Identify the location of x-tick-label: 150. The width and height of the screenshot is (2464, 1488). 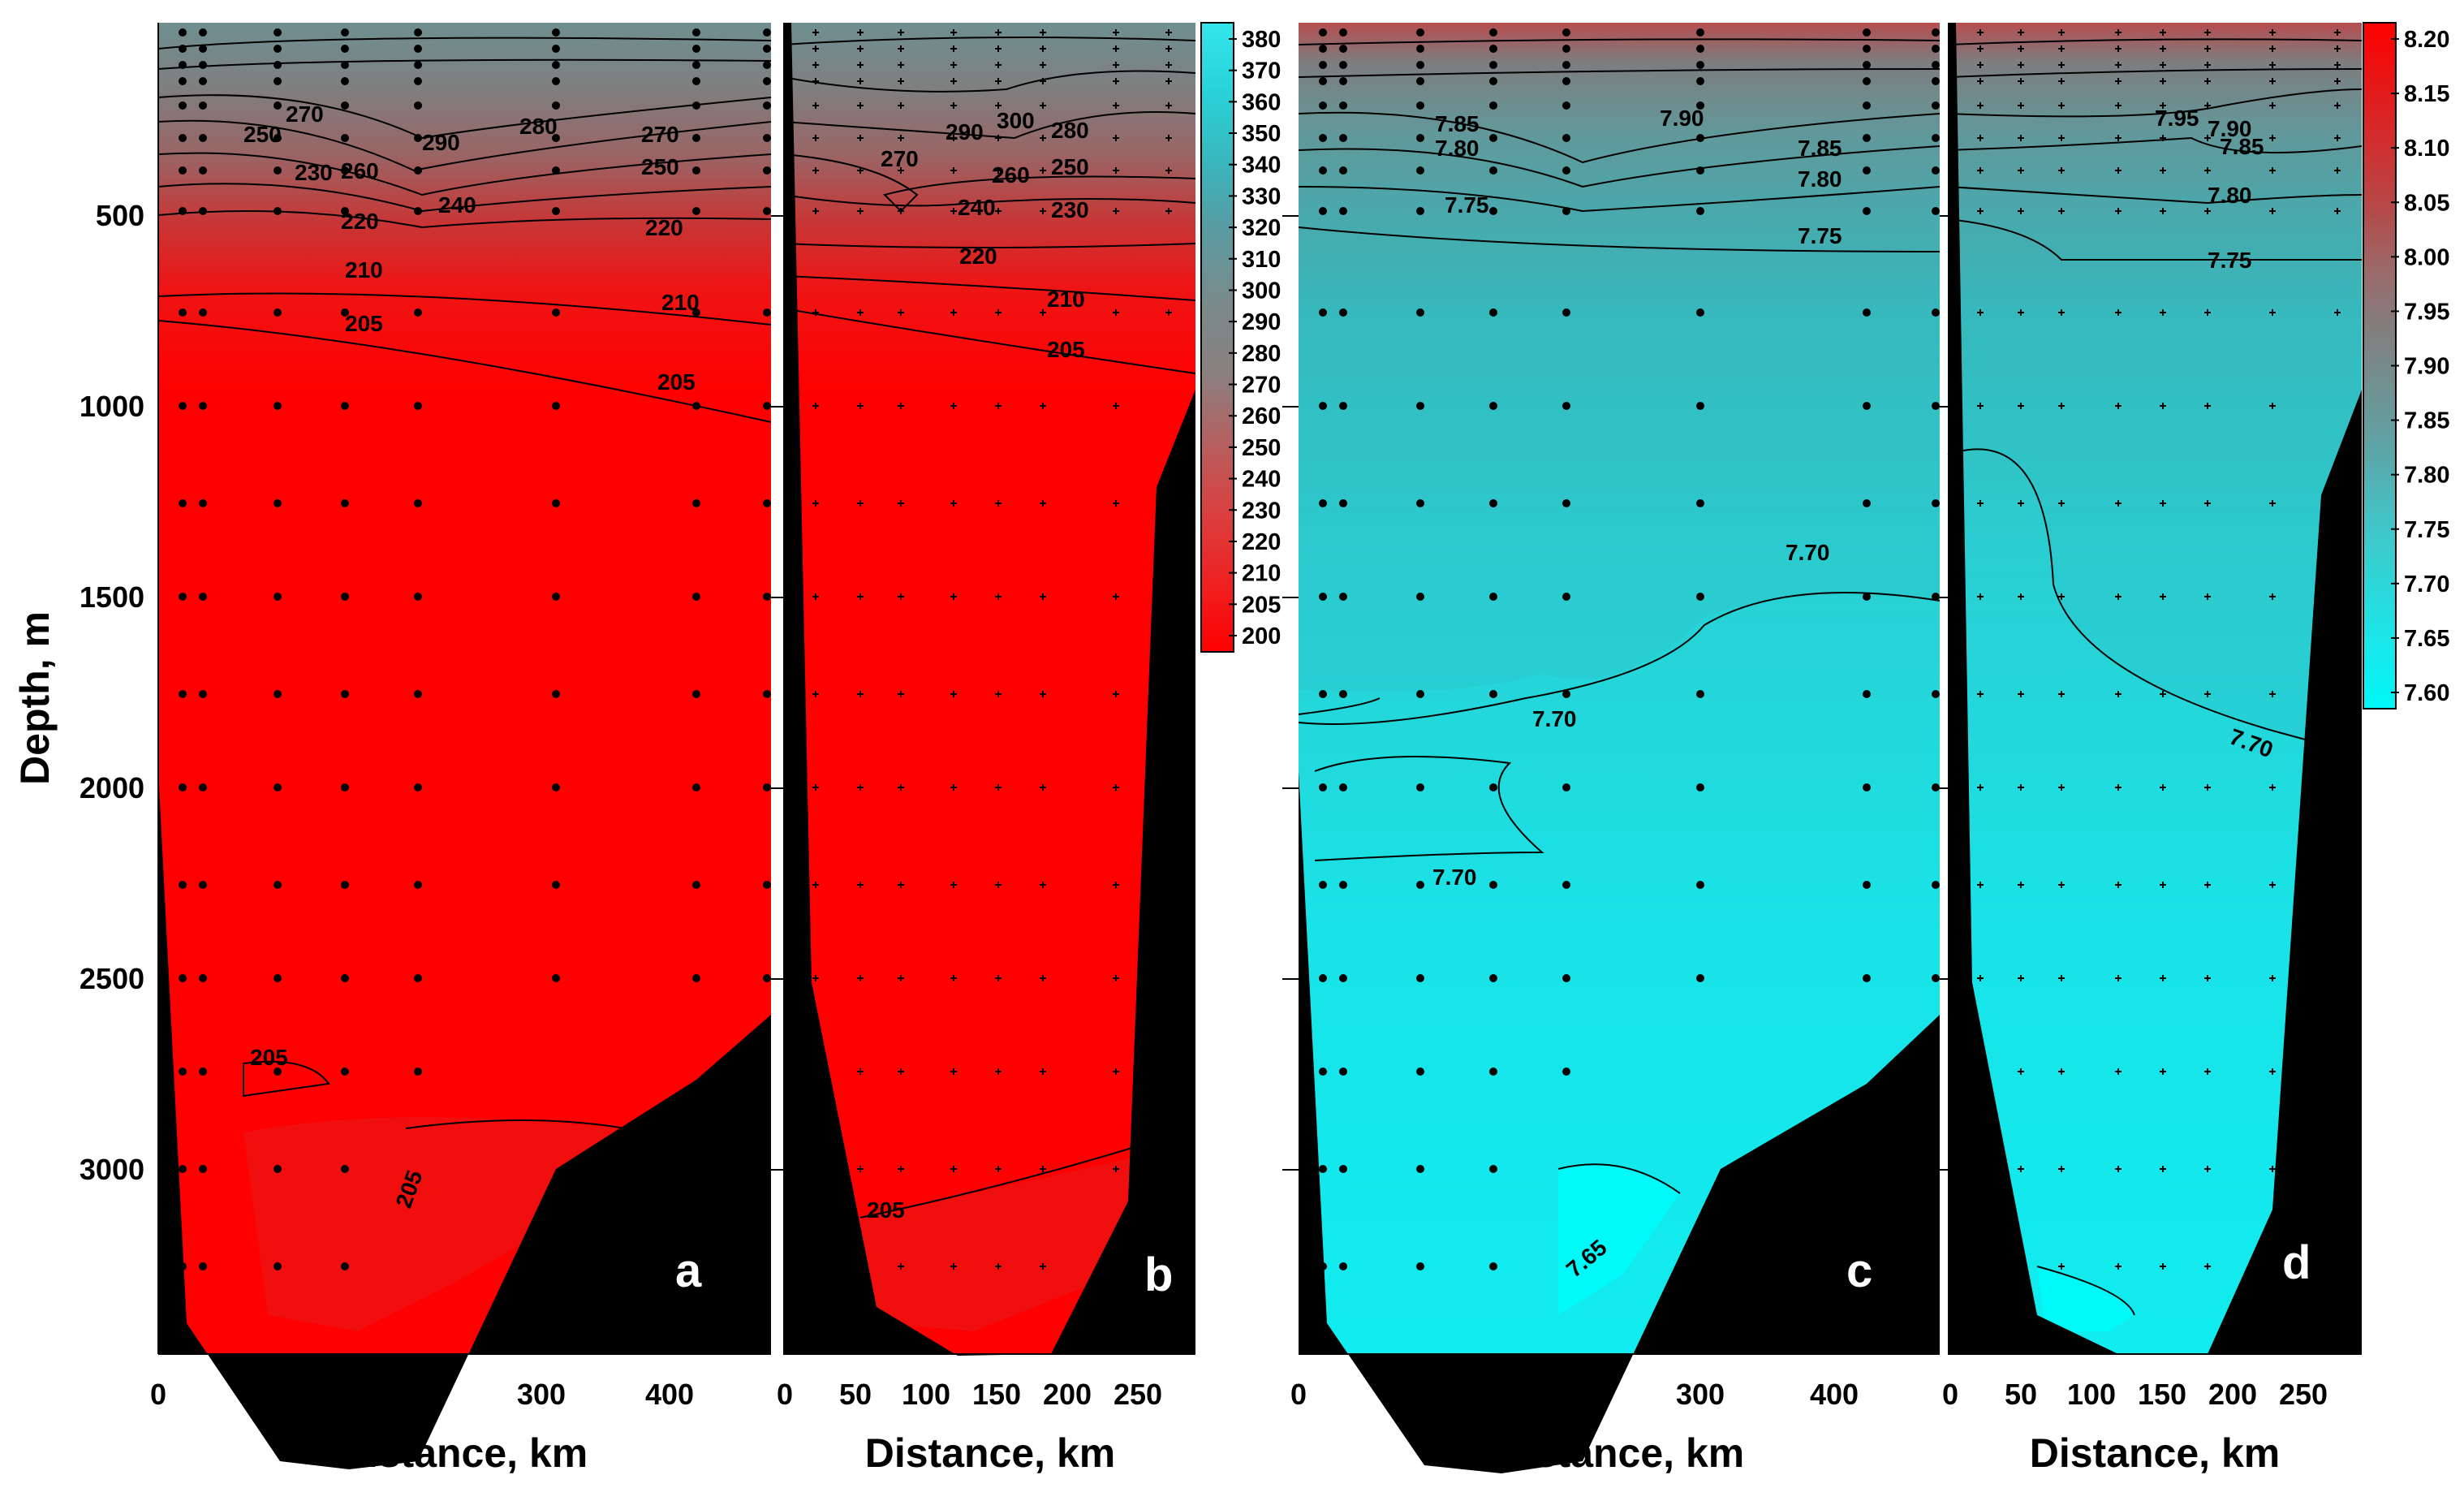
(2162, 1395).